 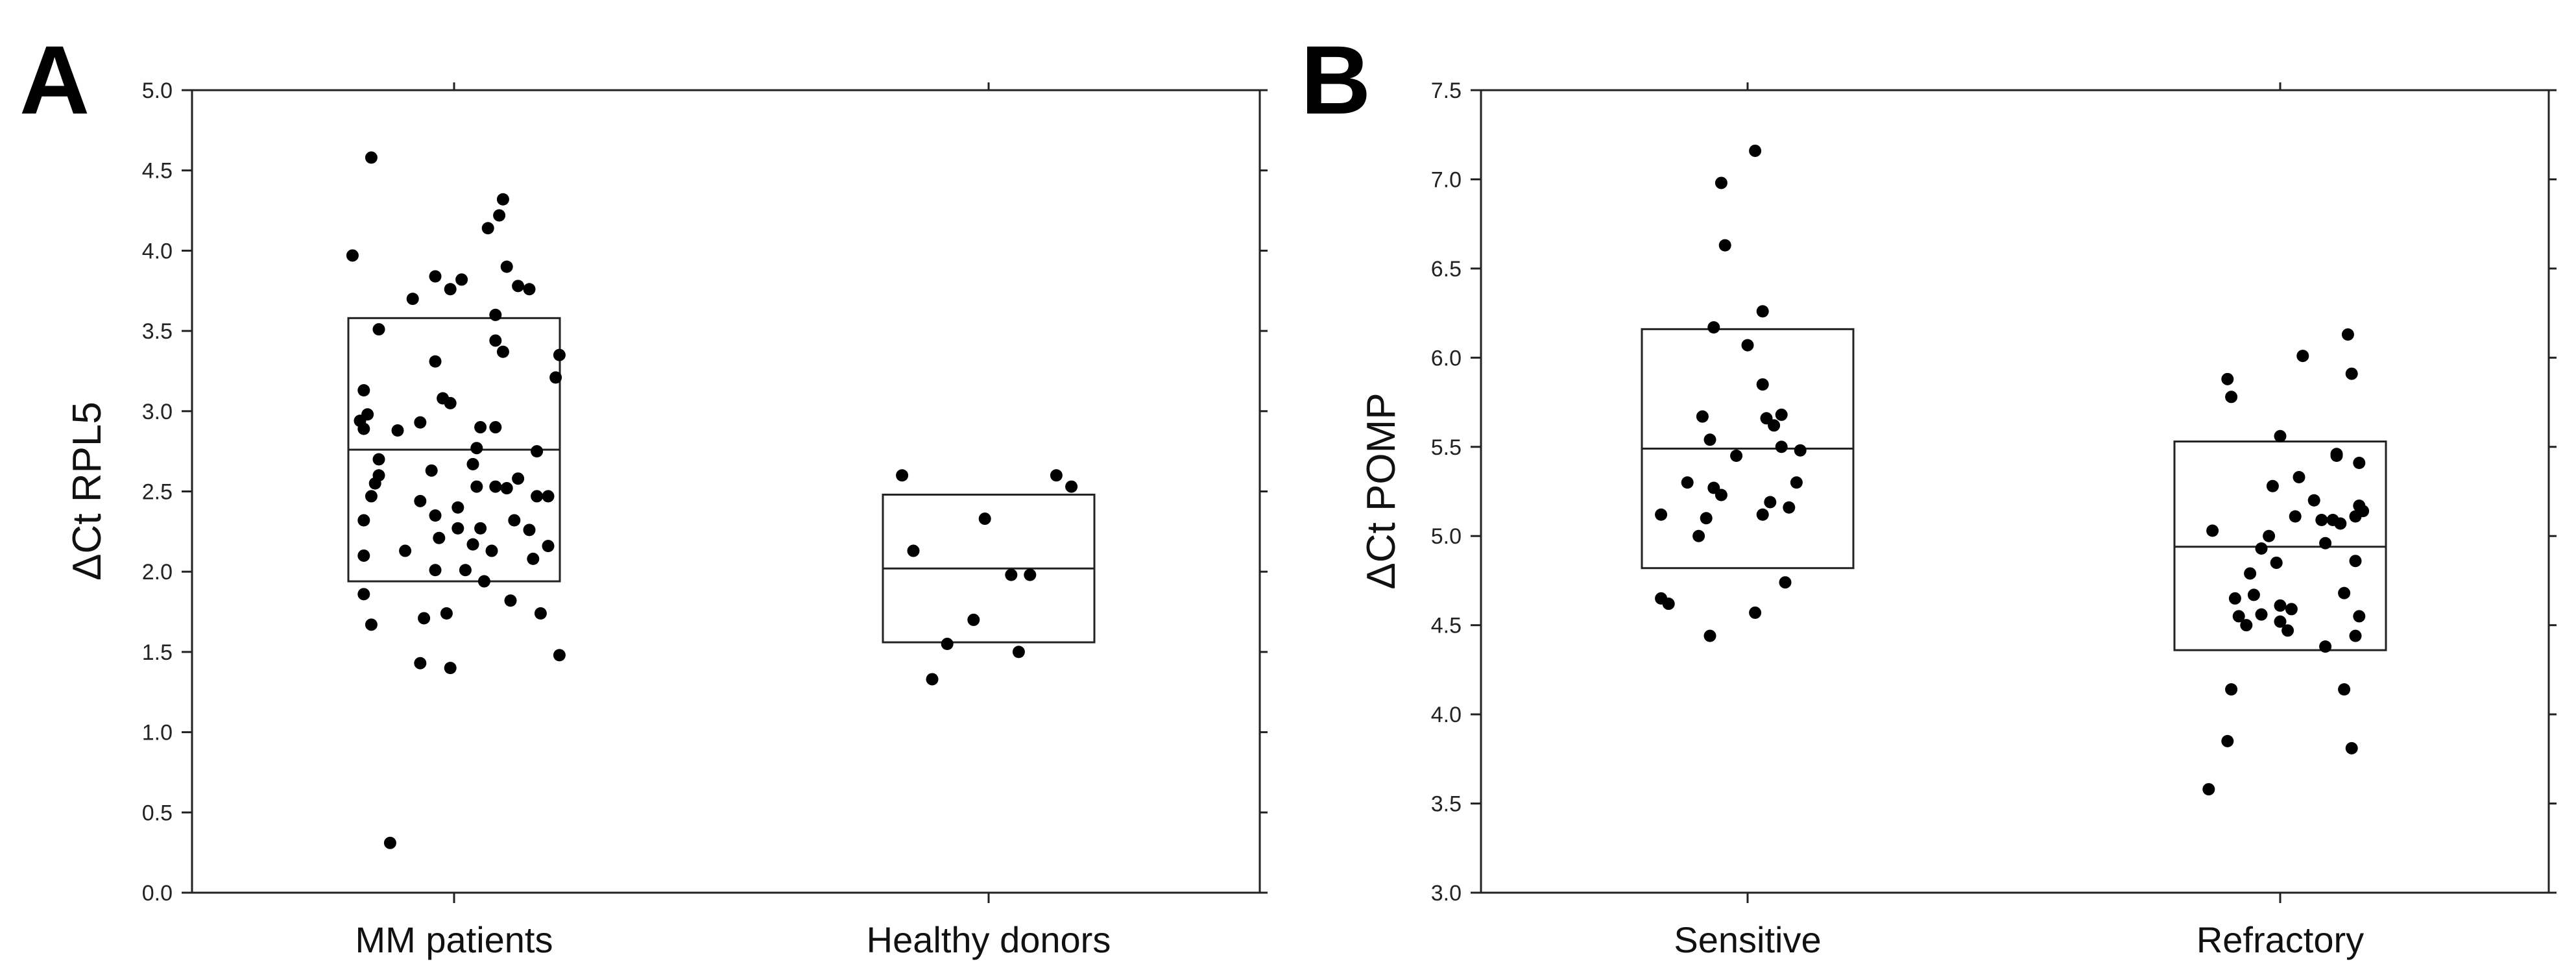 What do you see at coordinates (1381, 490) in the screenshot?
I see `y-axis-title: ΔCt POMP` at bounding box center [1381, 490].